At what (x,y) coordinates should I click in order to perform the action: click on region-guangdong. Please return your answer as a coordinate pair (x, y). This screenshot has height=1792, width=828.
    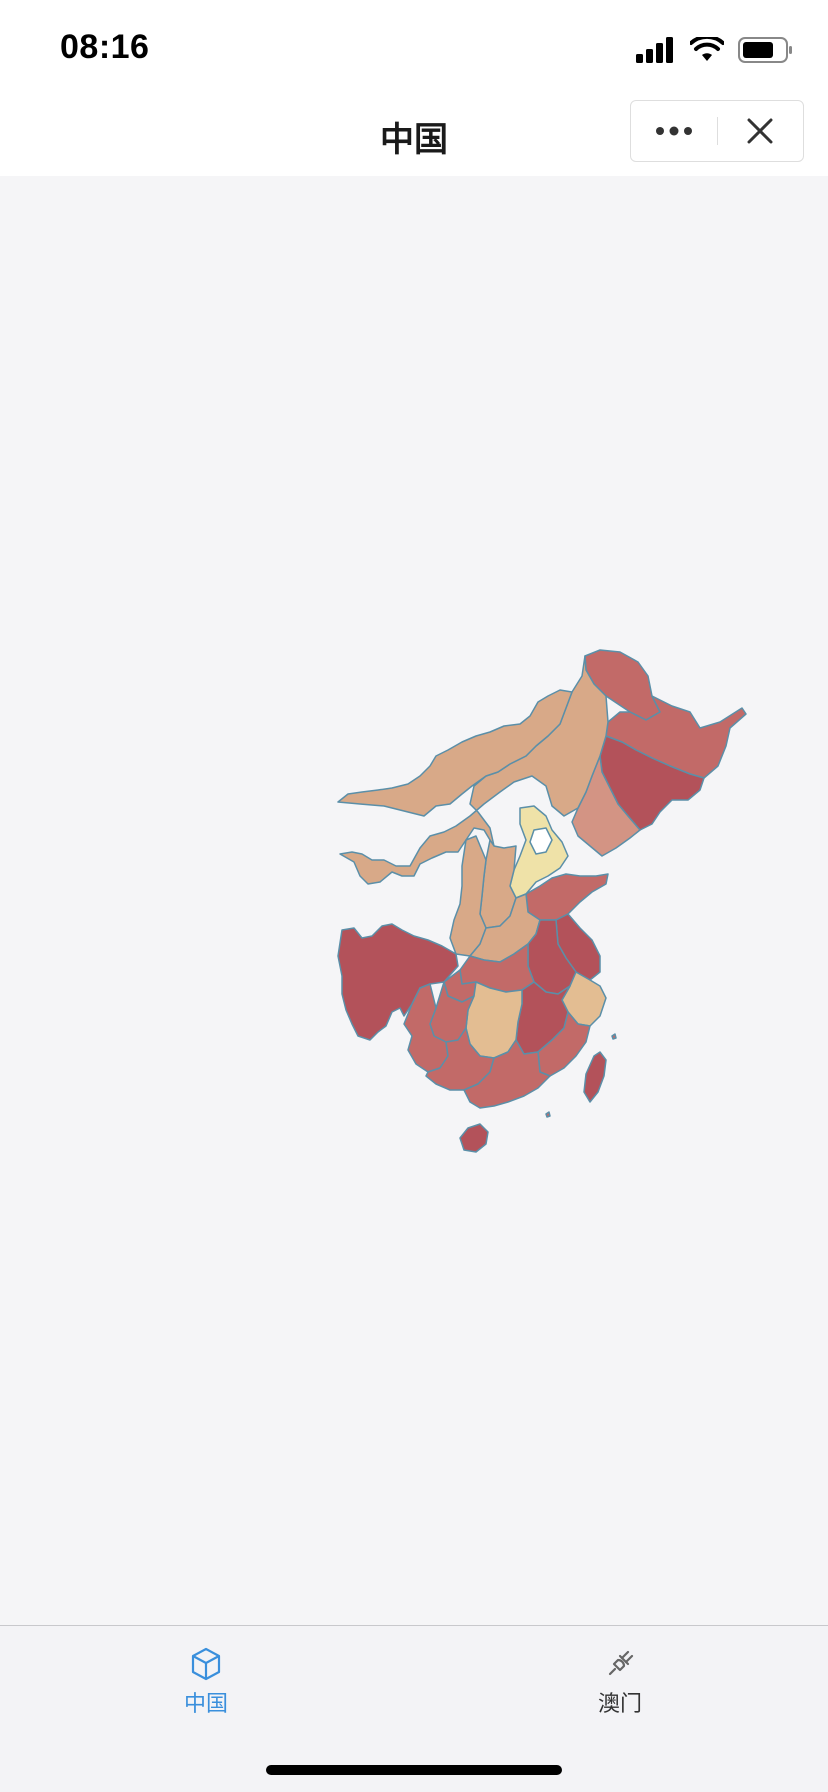
    Looking at the image, I should click on (507, 1074).